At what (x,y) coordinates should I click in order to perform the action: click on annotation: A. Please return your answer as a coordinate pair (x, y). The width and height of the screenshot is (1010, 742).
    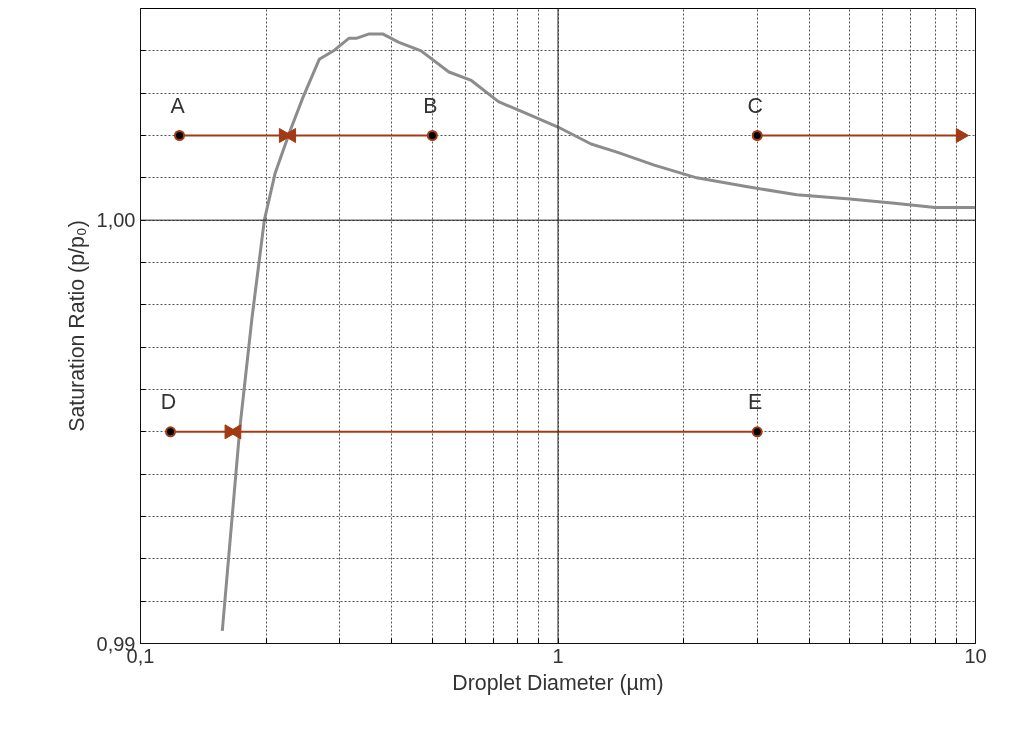
    Looking at the image, I should click on (178, 105).